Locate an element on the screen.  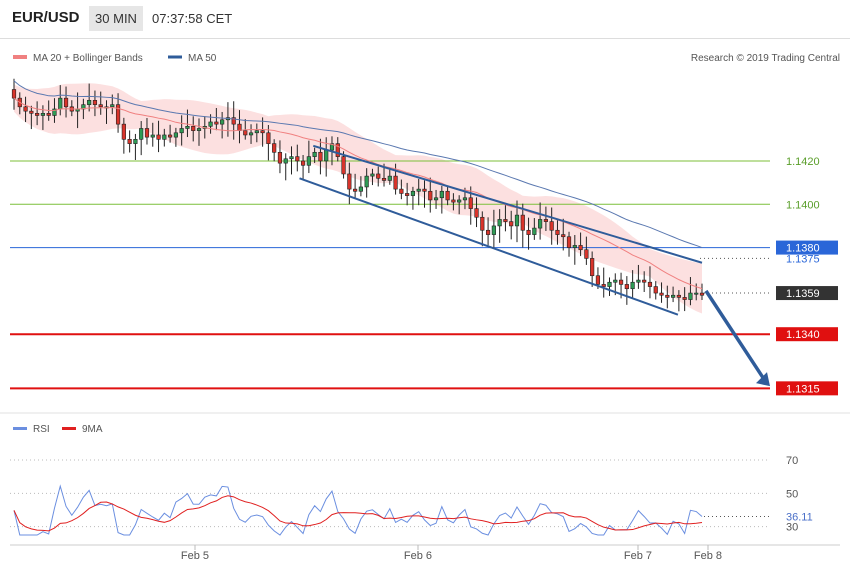
level-1-1375-label: 1.1375 is located at coordinates (803, 259).